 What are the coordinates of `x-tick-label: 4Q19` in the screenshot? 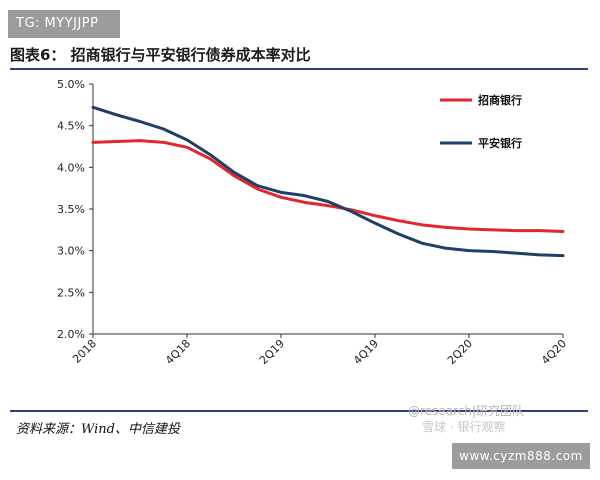 It's located at (366, 352).